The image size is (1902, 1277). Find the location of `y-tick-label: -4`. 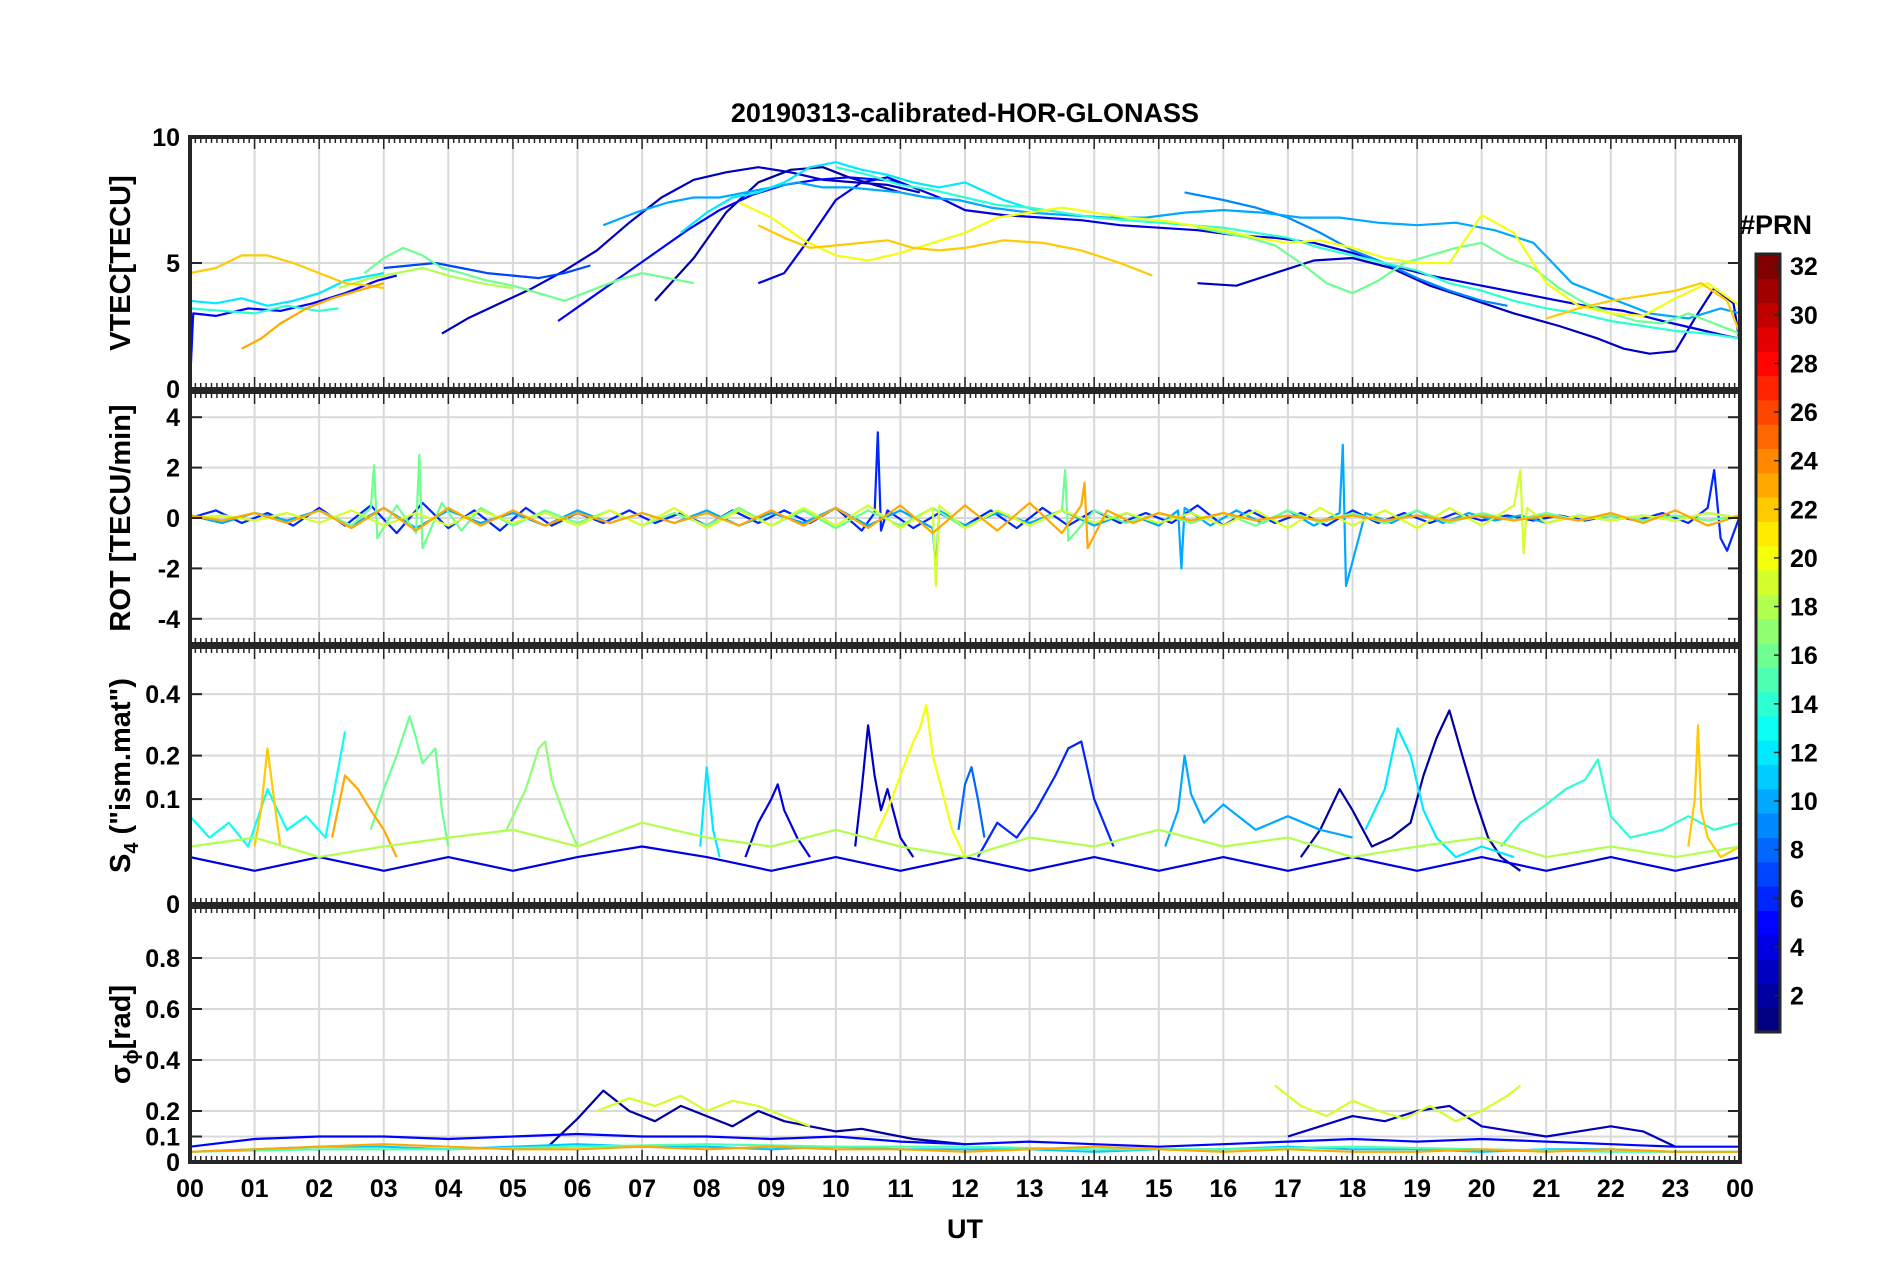

y-tick-label: -4 is located at coordinates (169, 620).